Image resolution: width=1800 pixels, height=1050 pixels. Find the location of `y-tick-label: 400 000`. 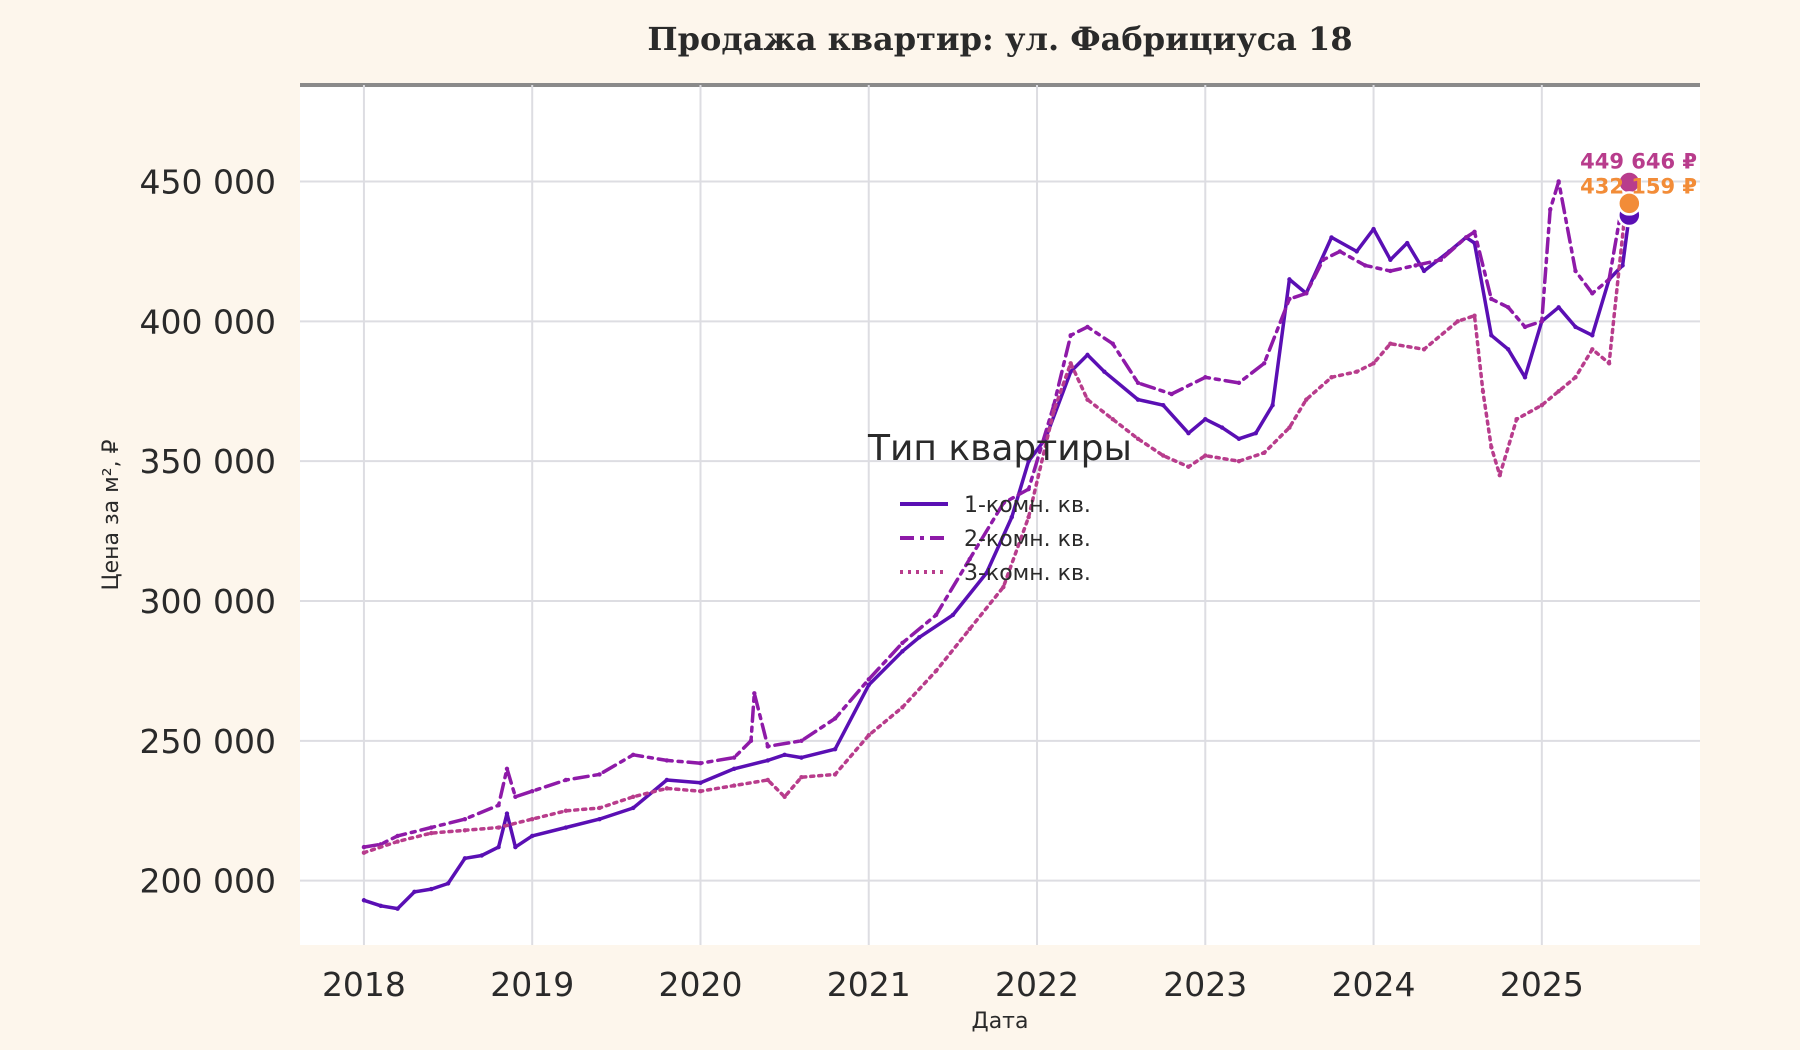

y-tick-label: 400 000 is located at coordinates (208, 321).